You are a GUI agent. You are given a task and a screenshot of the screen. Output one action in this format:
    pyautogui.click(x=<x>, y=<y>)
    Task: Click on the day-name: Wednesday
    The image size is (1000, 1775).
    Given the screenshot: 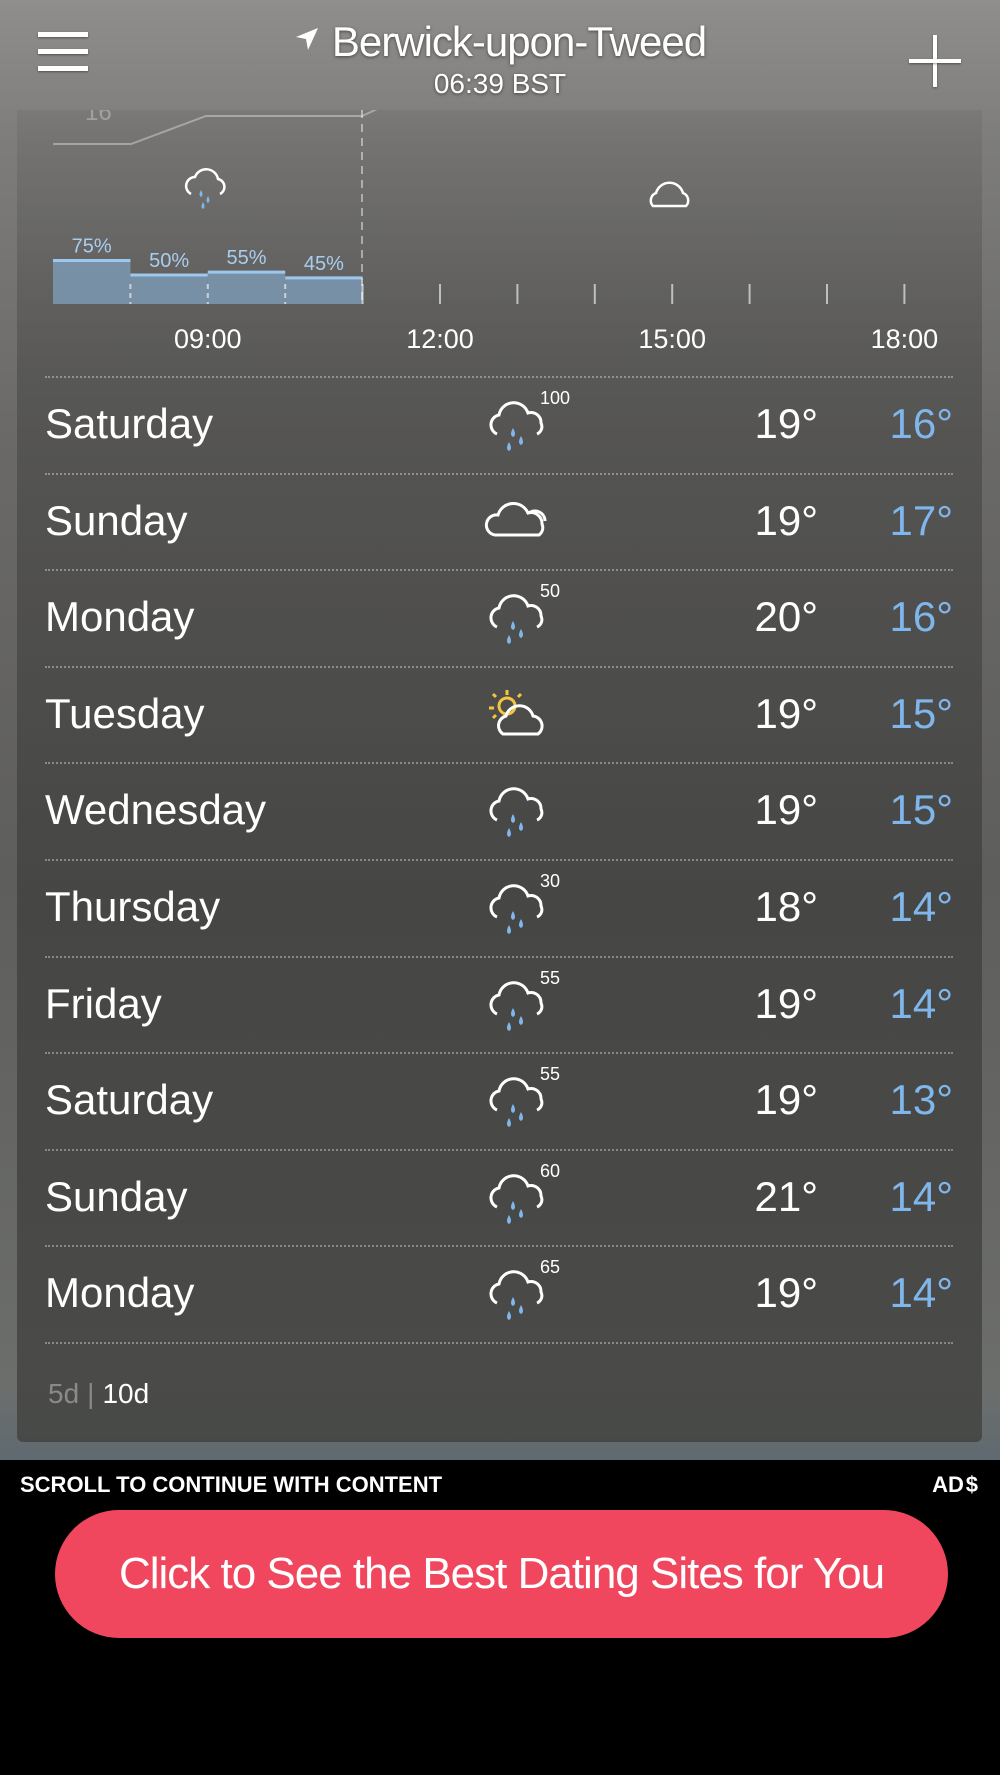 What is the action you would take?
    pyautogui.click(x=156, y=810)
    